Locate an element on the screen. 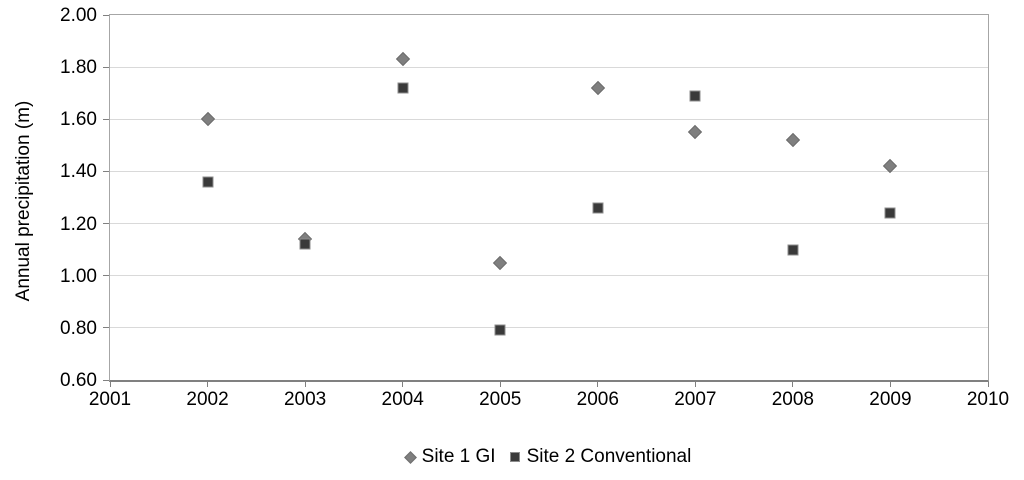 The width and height of the screenshot is (1024, 480). legend: Site 1 GI Site 2 Conventional is located at coordinates (548, 457).